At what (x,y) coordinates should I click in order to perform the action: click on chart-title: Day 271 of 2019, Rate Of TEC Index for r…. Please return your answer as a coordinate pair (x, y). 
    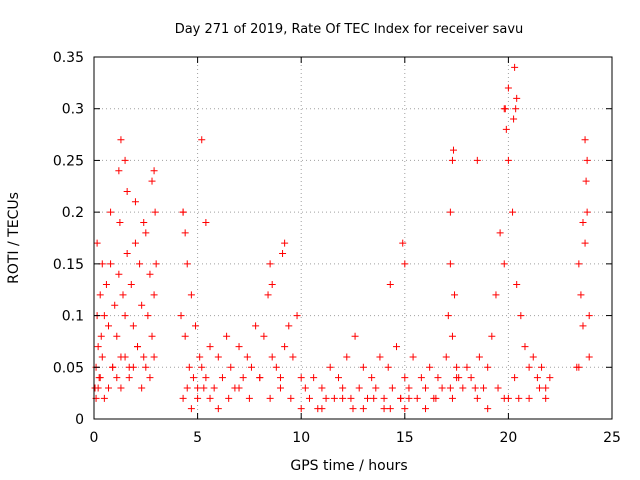
    Looking at the image, I should click on (349, 29).